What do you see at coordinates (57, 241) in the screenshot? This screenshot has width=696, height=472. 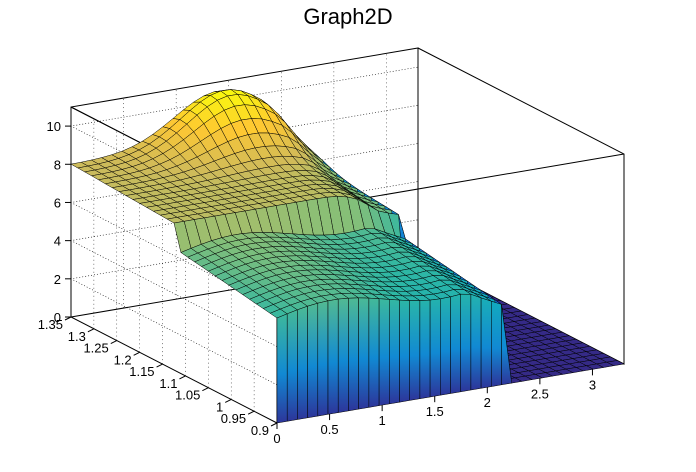 I see `z-tick-label: 4` at bounding box center [57, 241].